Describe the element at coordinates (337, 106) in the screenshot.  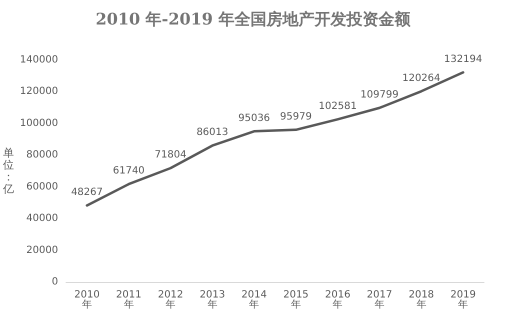
I see `data-label: 102581` at that location.